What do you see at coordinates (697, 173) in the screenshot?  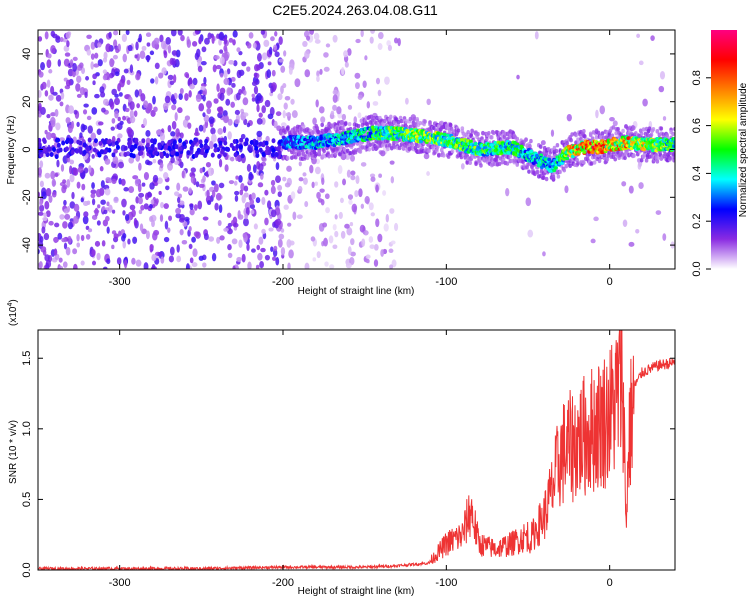 I see `colorbar-tick-label: 0.4` at bounding box center [697, 173].